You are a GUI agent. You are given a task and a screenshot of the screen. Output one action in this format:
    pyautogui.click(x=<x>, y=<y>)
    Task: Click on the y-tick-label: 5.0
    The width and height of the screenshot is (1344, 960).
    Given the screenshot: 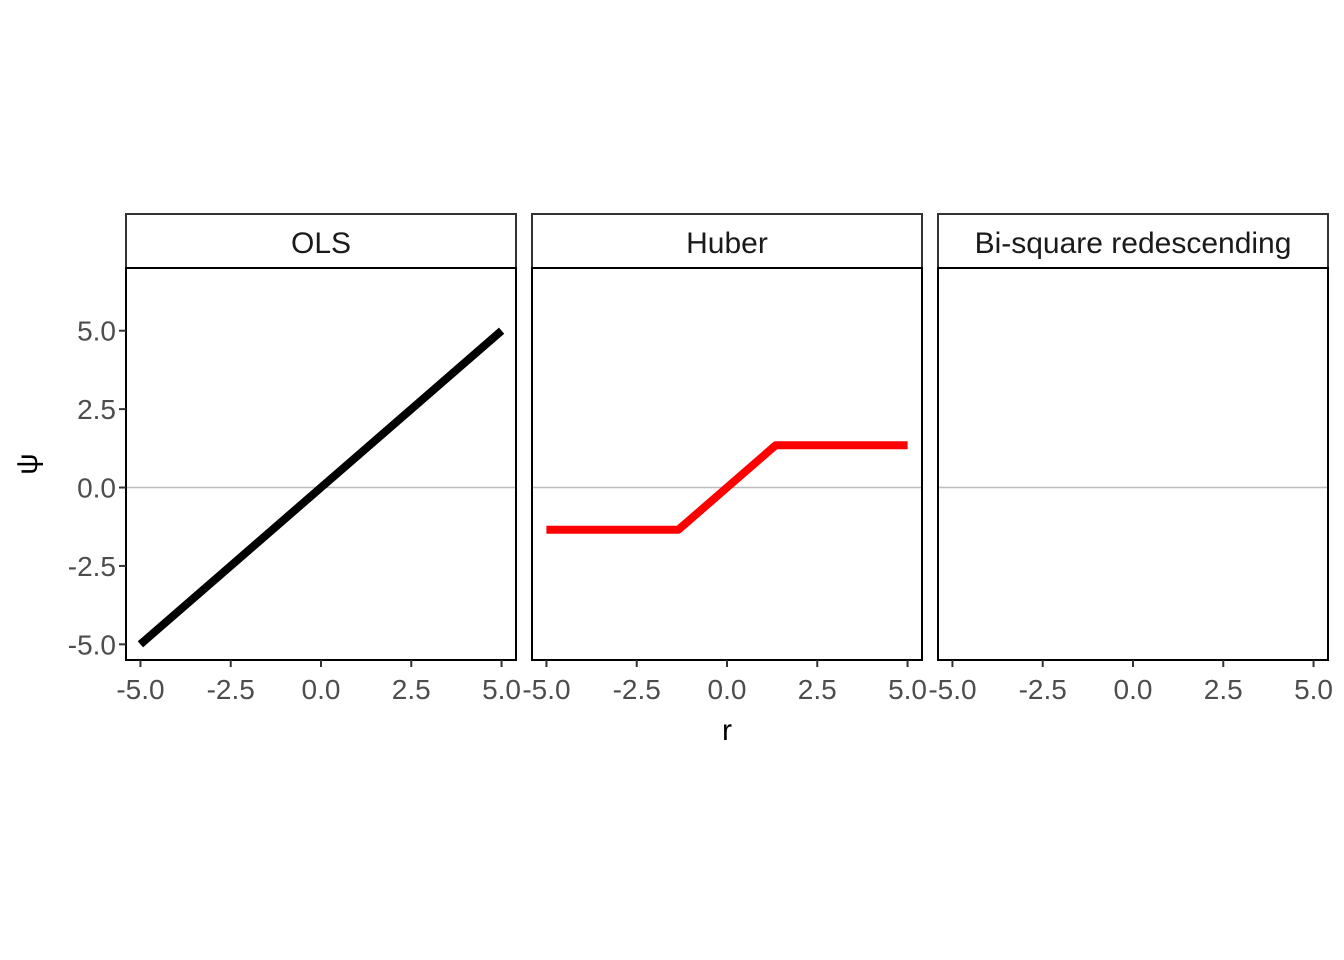 What is the action you would take?
    pyautogui.click(x=96, y=331)
    